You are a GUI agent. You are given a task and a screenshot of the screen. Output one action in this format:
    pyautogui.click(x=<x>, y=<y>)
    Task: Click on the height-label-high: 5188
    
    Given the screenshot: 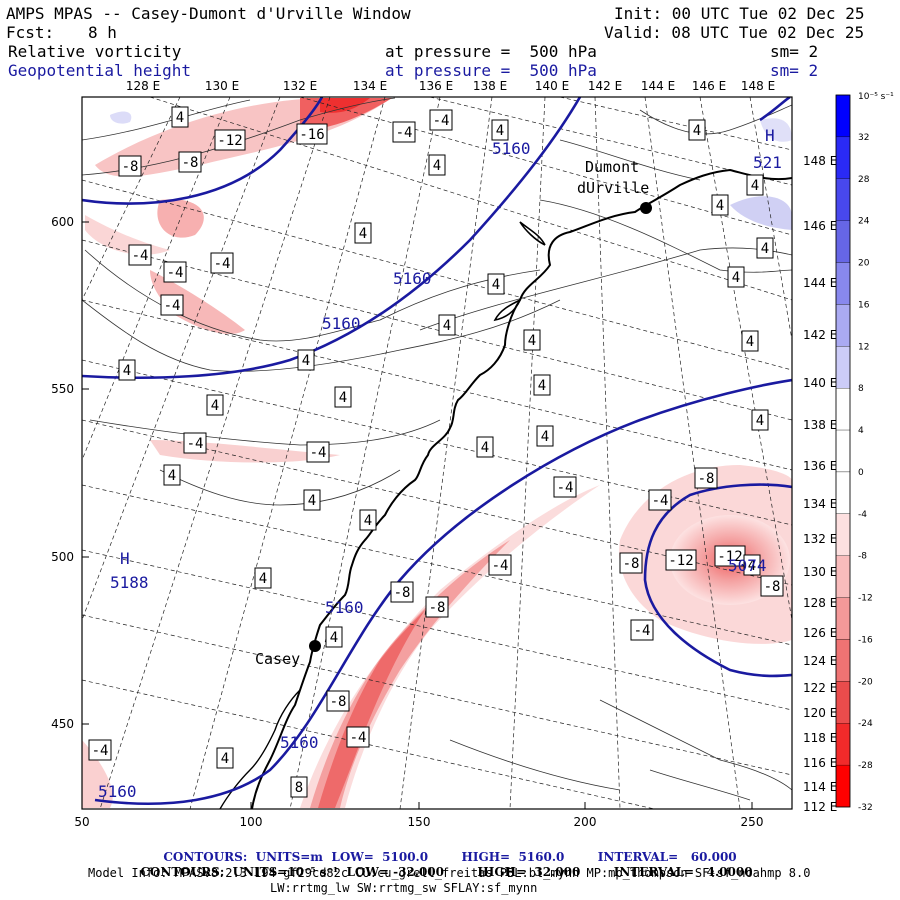 What is the action you would take?
    pyautogui.click(x=129, y=582)
    